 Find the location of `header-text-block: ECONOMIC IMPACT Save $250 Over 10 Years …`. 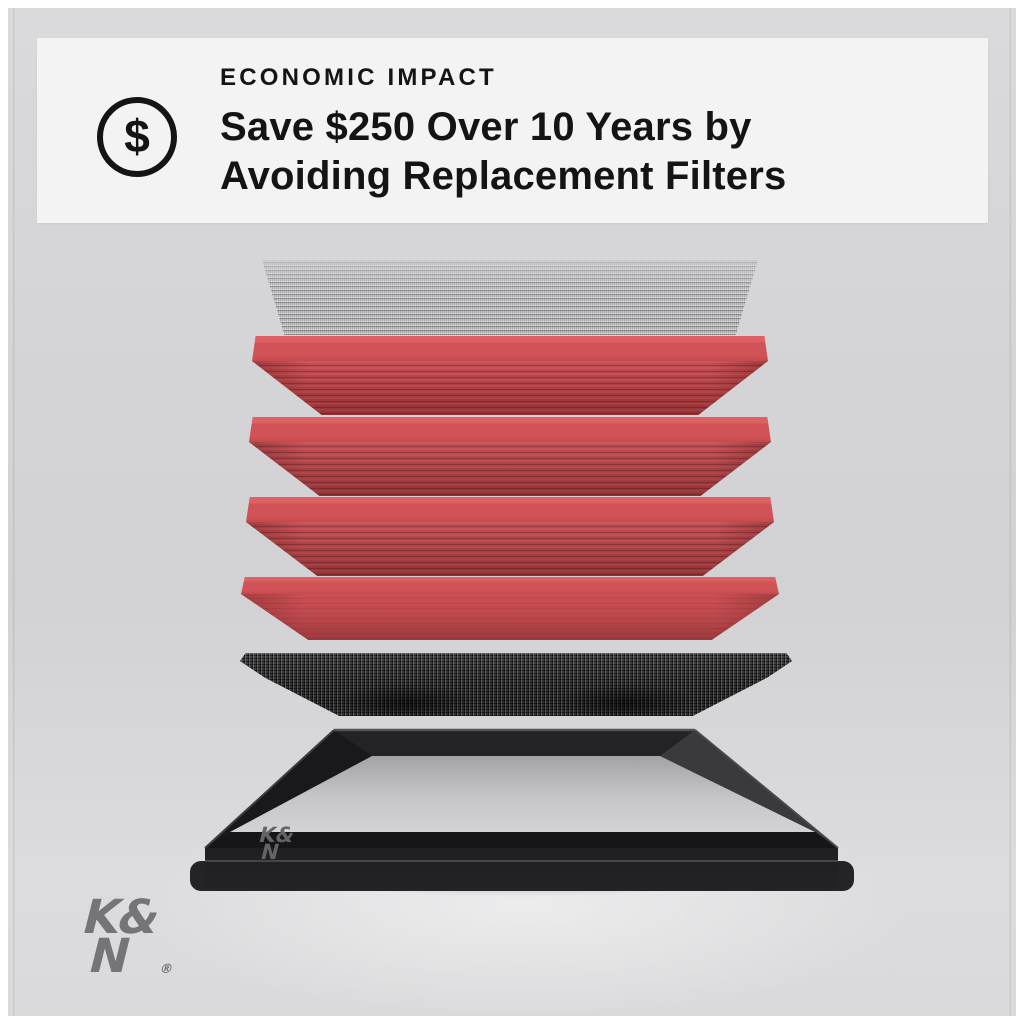

header-text-block: ECONOMIC IMPACT Save $250 Over 10 Years … is located at coordinates (503, 132).